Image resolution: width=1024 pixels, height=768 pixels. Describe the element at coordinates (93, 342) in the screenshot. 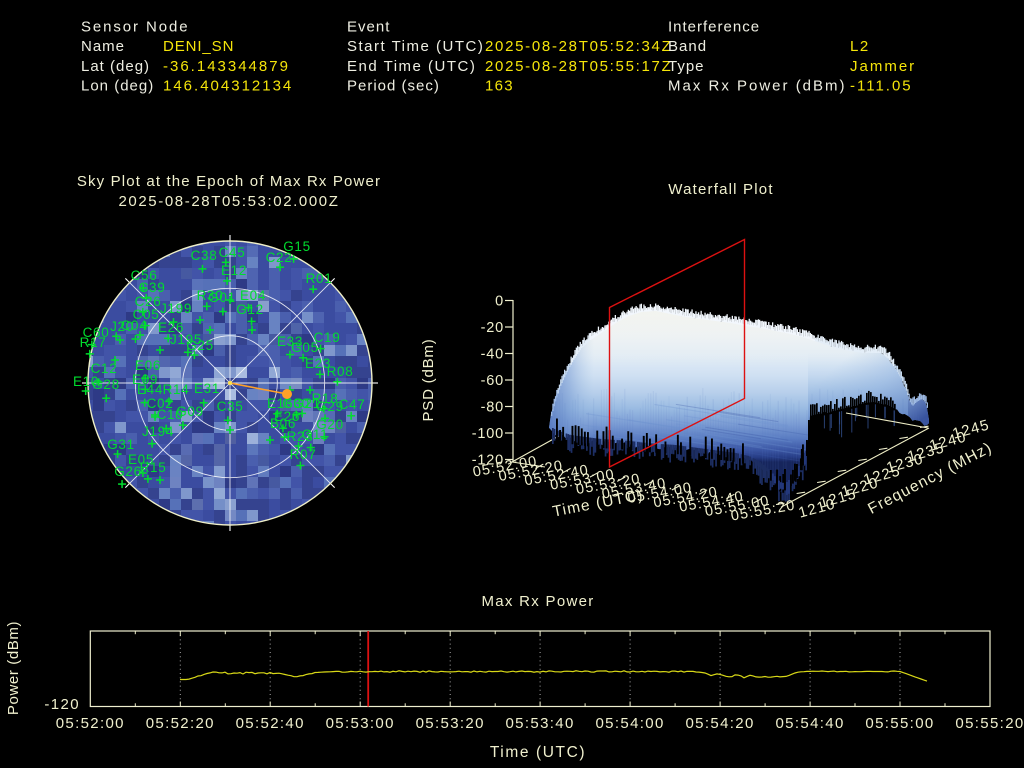

I see `svg-text: R17` at that location.